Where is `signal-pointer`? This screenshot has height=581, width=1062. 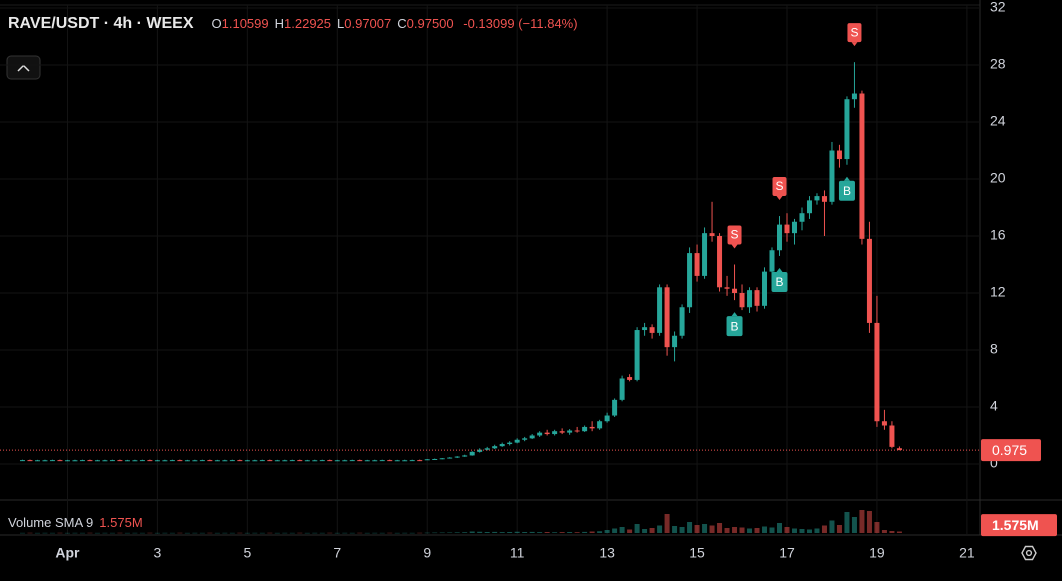 signal-pointer is located at coordinates (779, 198).